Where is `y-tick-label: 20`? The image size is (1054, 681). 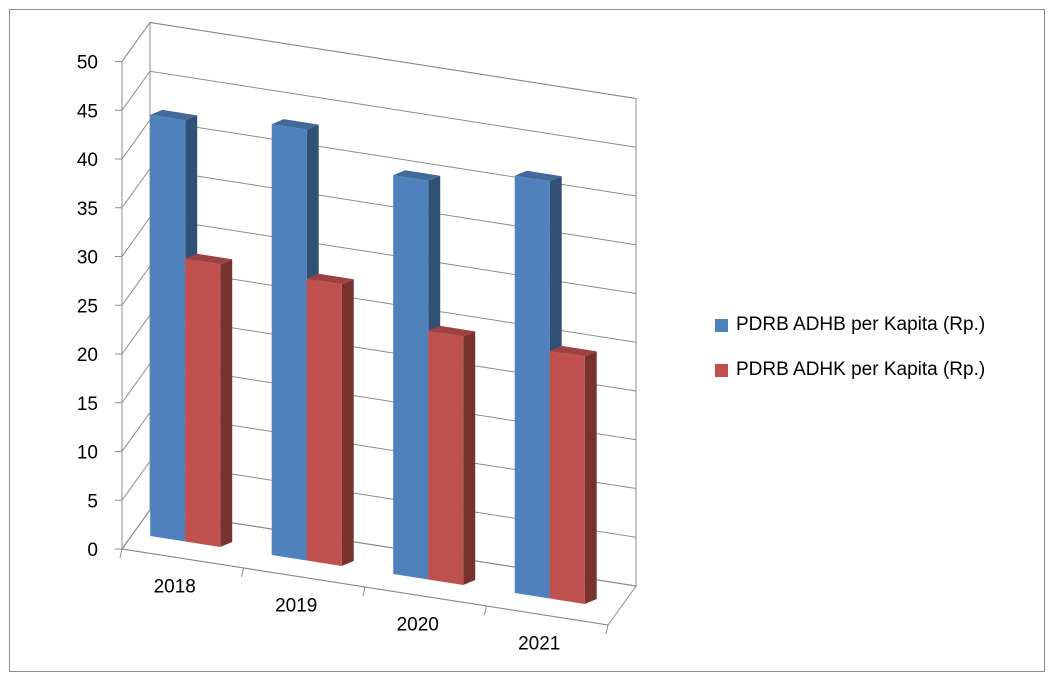 y-tick-label: 20 is located at coordinates (87, 355).